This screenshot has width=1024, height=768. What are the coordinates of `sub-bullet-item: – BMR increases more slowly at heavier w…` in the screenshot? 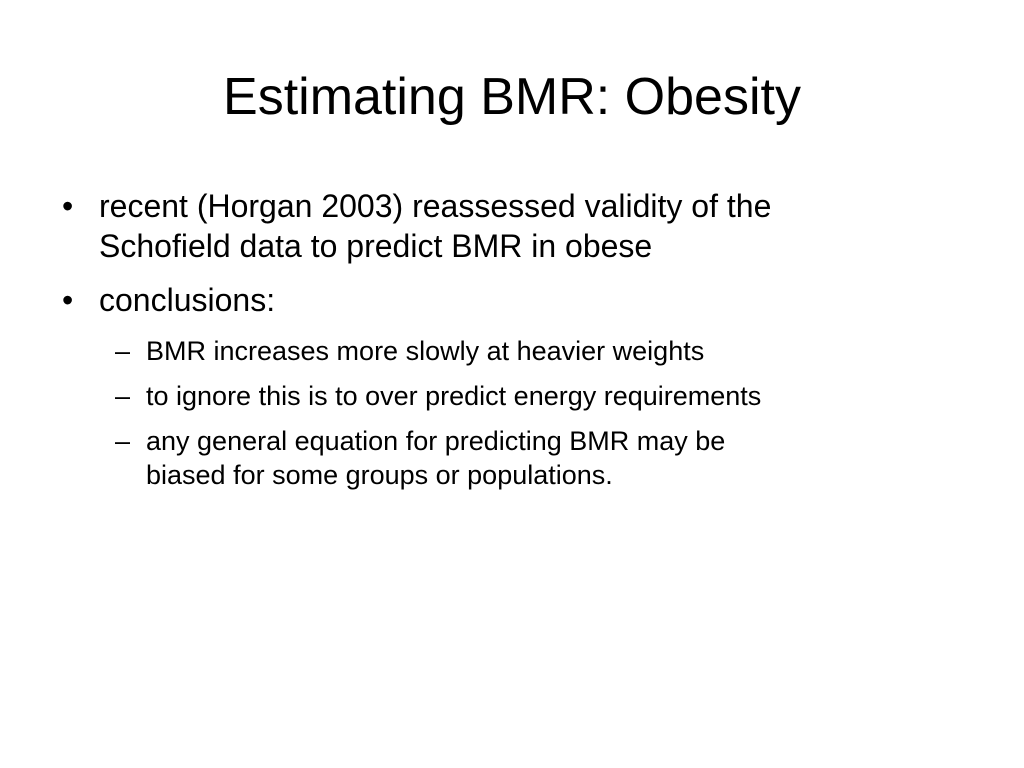 It's located at (538, 351).